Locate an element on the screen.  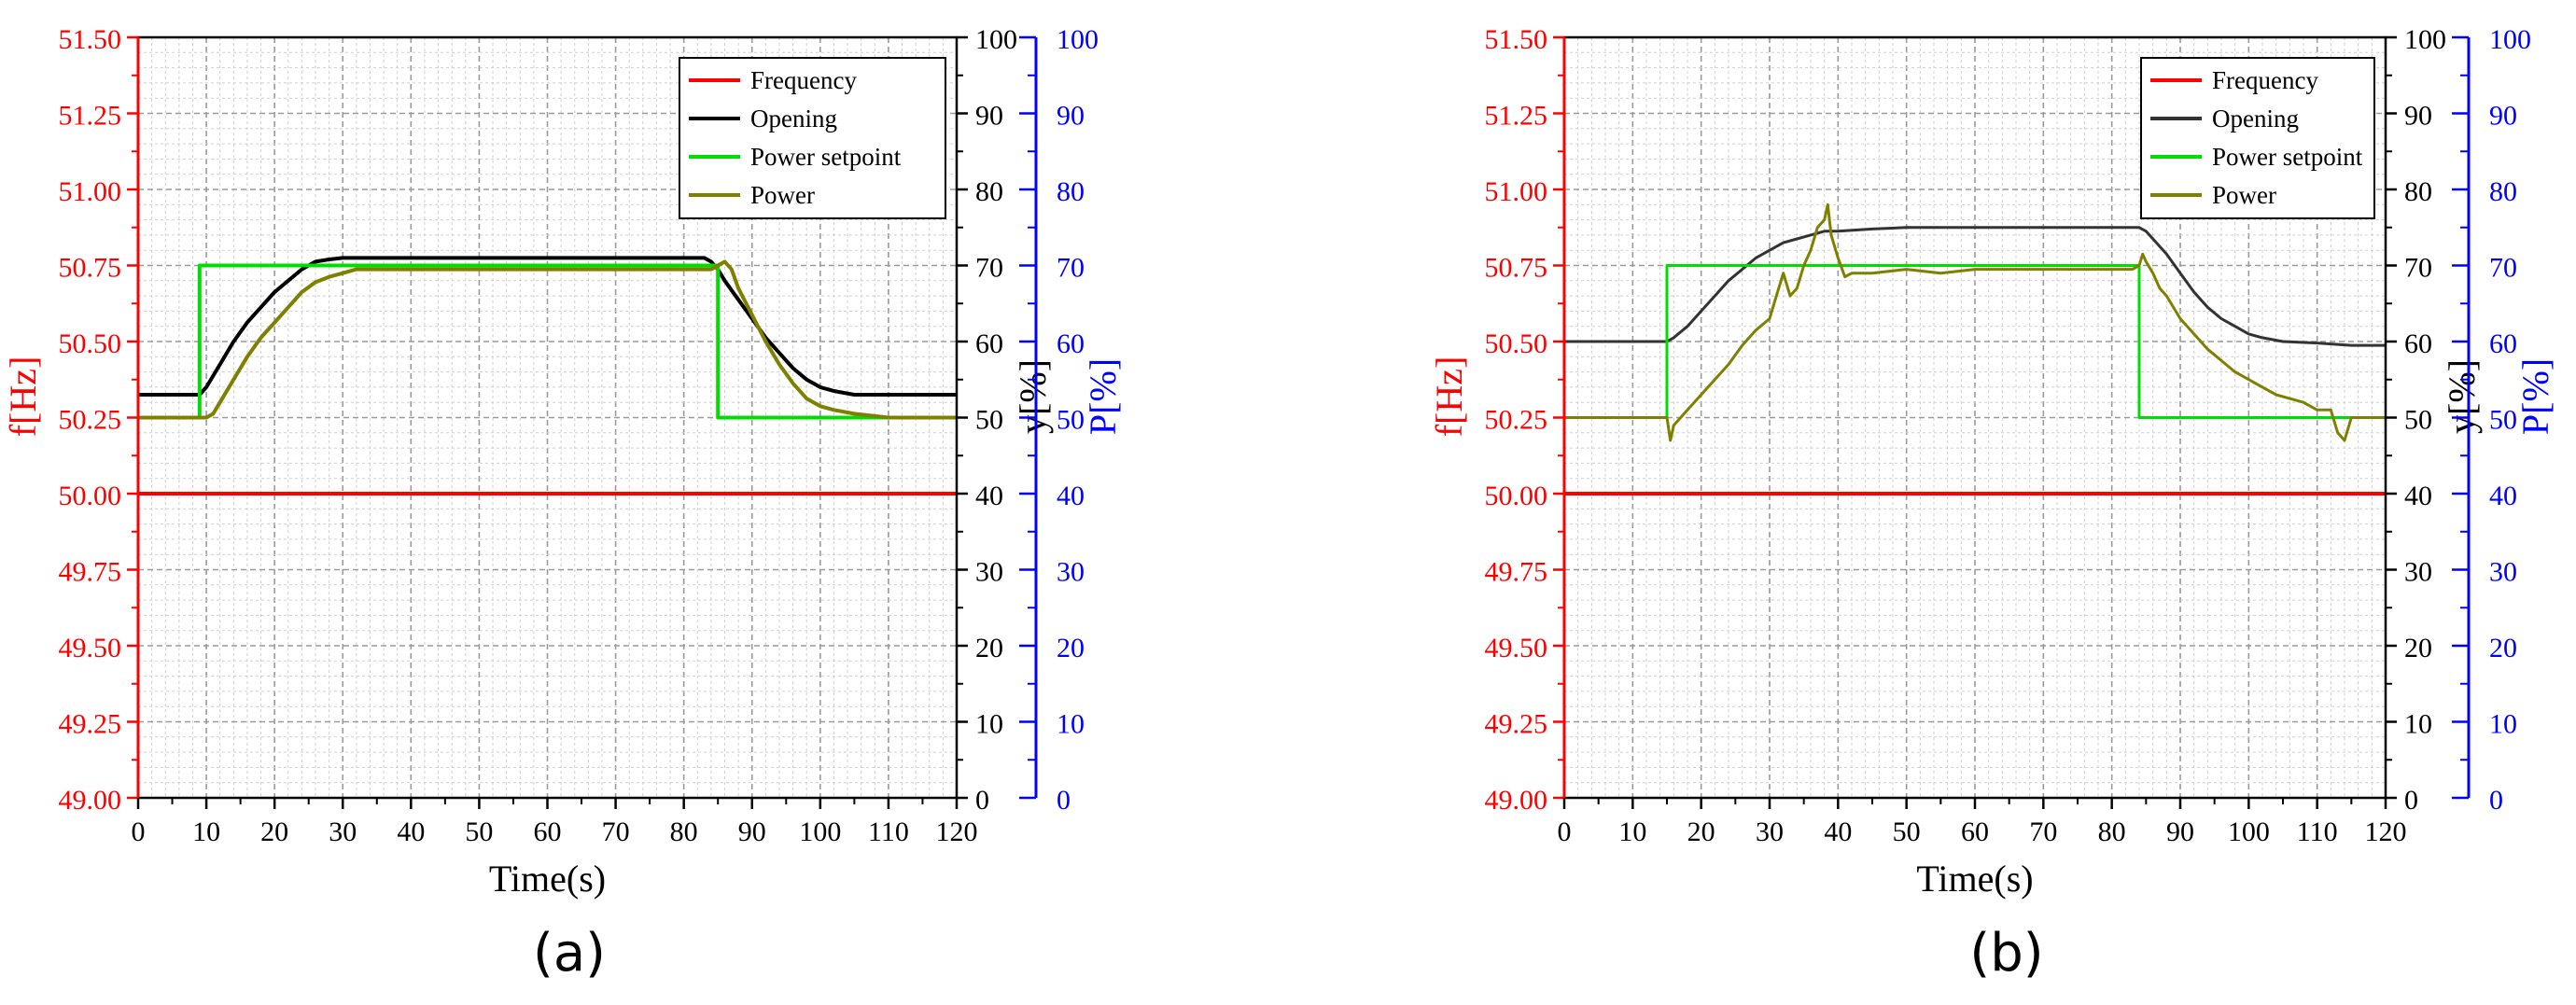
legend-box is located at coordinates (2257, 138).